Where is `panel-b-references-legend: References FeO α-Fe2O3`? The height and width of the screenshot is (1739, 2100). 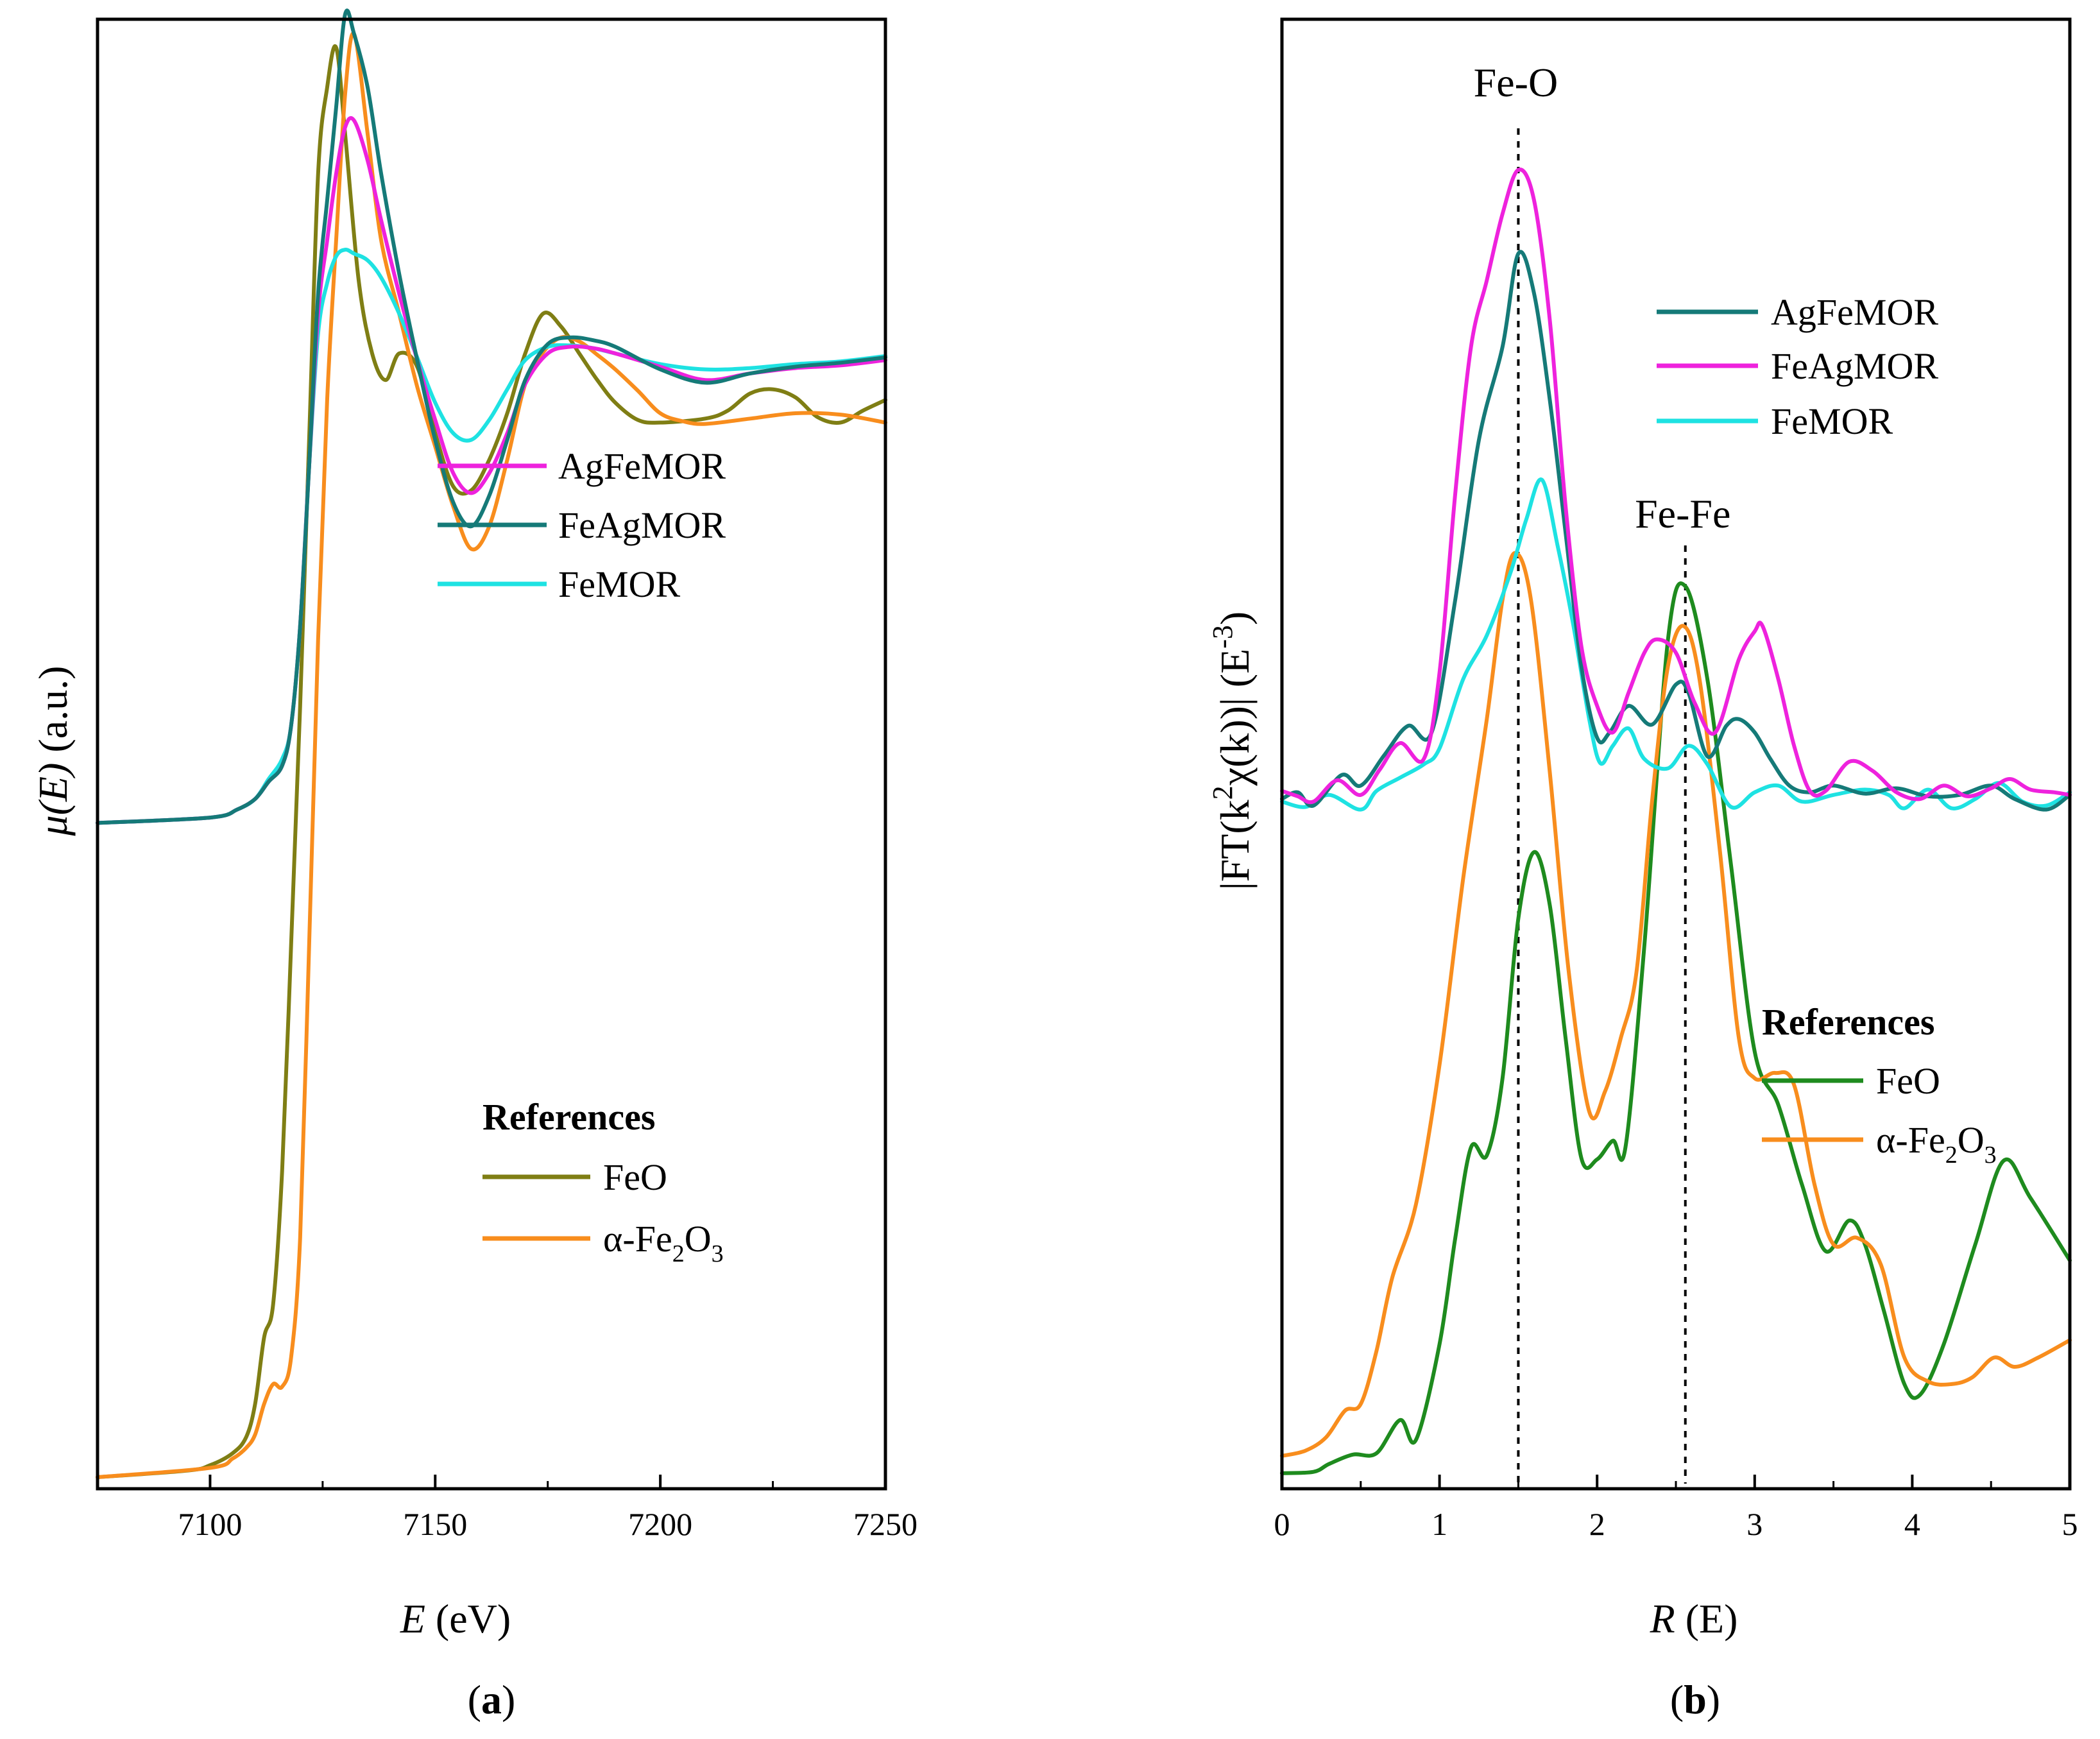
panel-b-references-legend: References FeO α-Fe2O3 is located at coordinates (1879, 1085).